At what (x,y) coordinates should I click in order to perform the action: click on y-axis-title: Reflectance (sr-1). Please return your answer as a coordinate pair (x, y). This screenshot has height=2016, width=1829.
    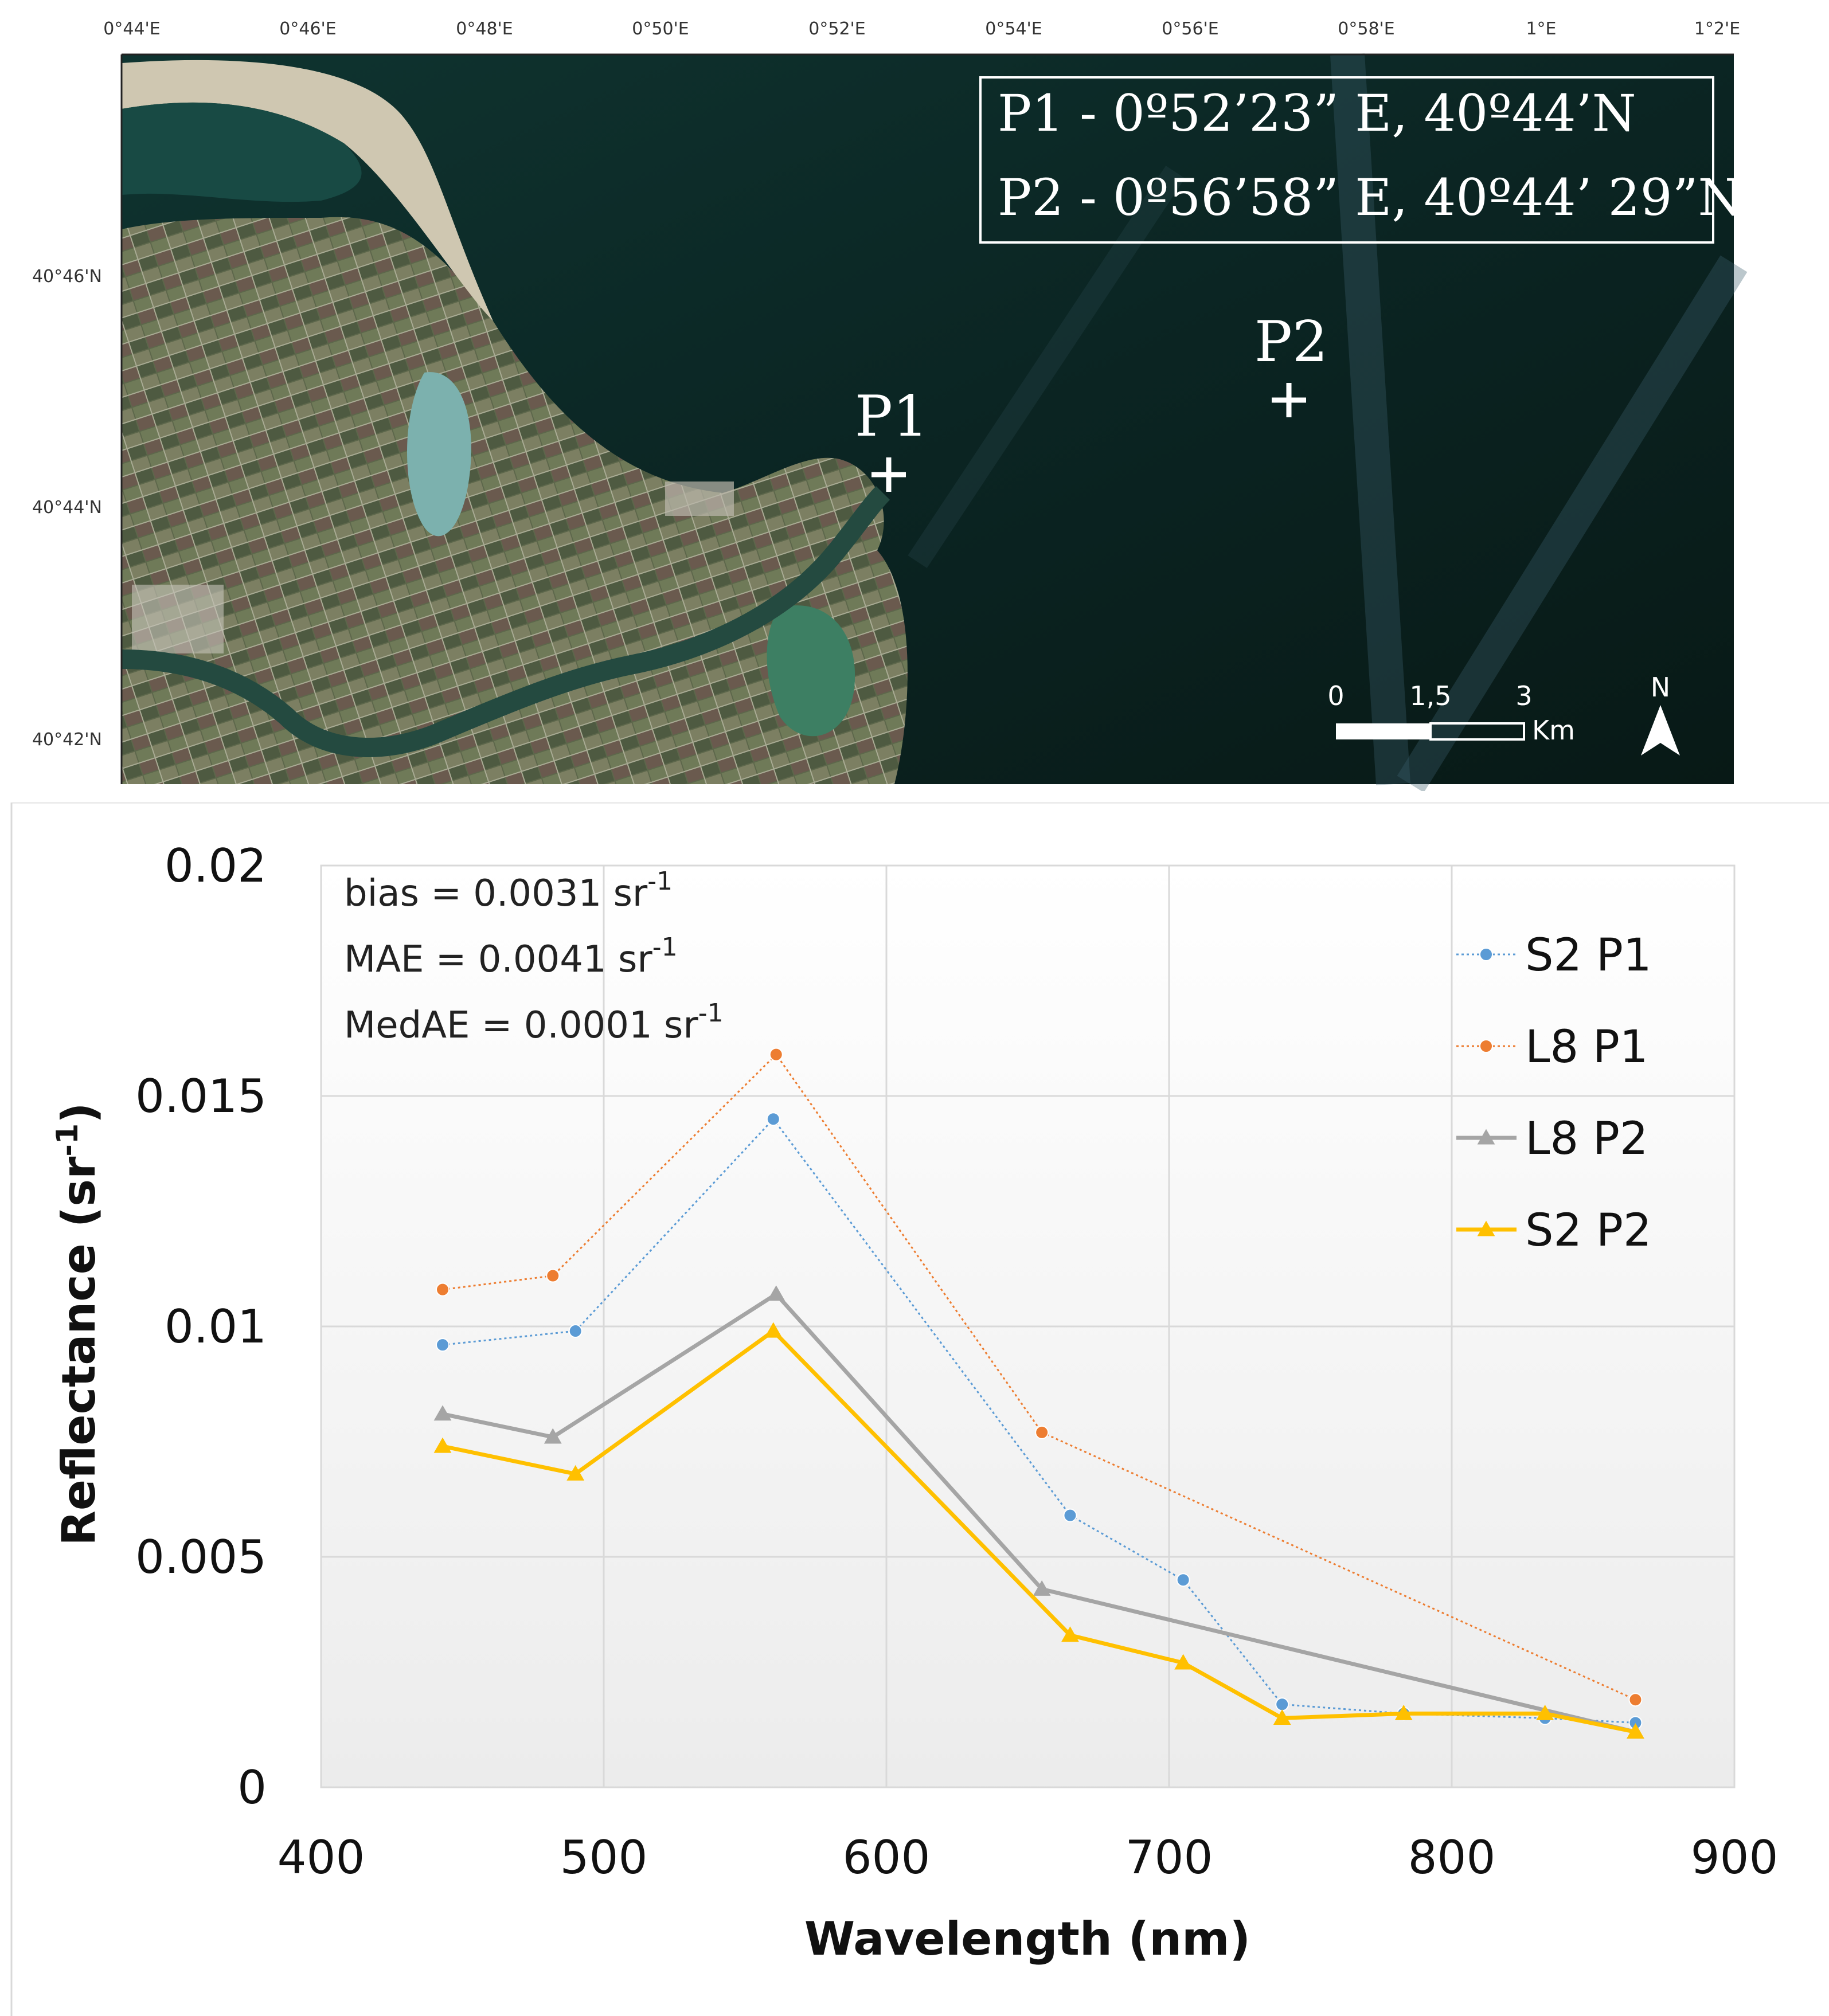
    Looking at the image, I should click on (77, 1324).